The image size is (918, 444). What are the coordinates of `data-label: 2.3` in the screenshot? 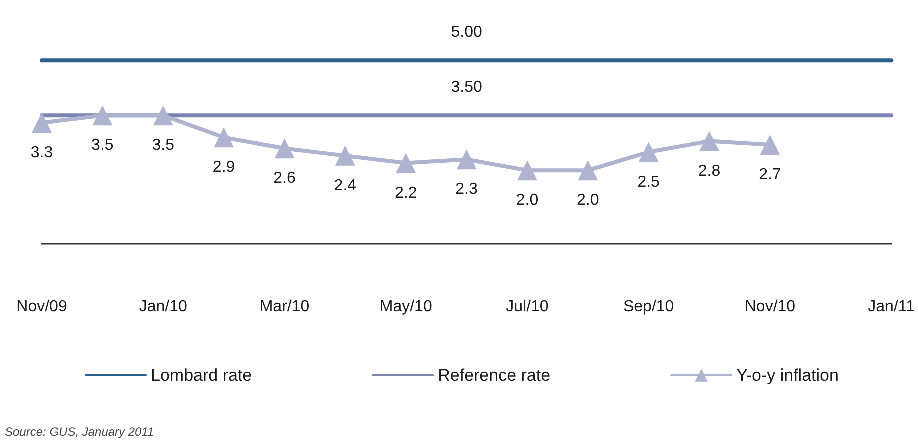 It's located at (467, 189).